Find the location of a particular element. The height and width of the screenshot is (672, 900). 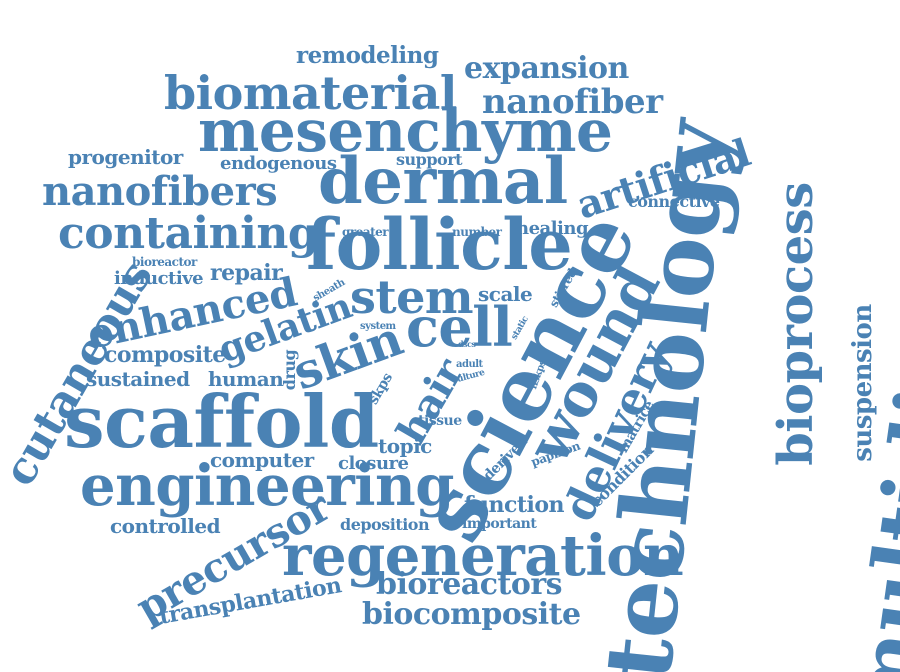

word-important: important is located at coordinates (499, 524).